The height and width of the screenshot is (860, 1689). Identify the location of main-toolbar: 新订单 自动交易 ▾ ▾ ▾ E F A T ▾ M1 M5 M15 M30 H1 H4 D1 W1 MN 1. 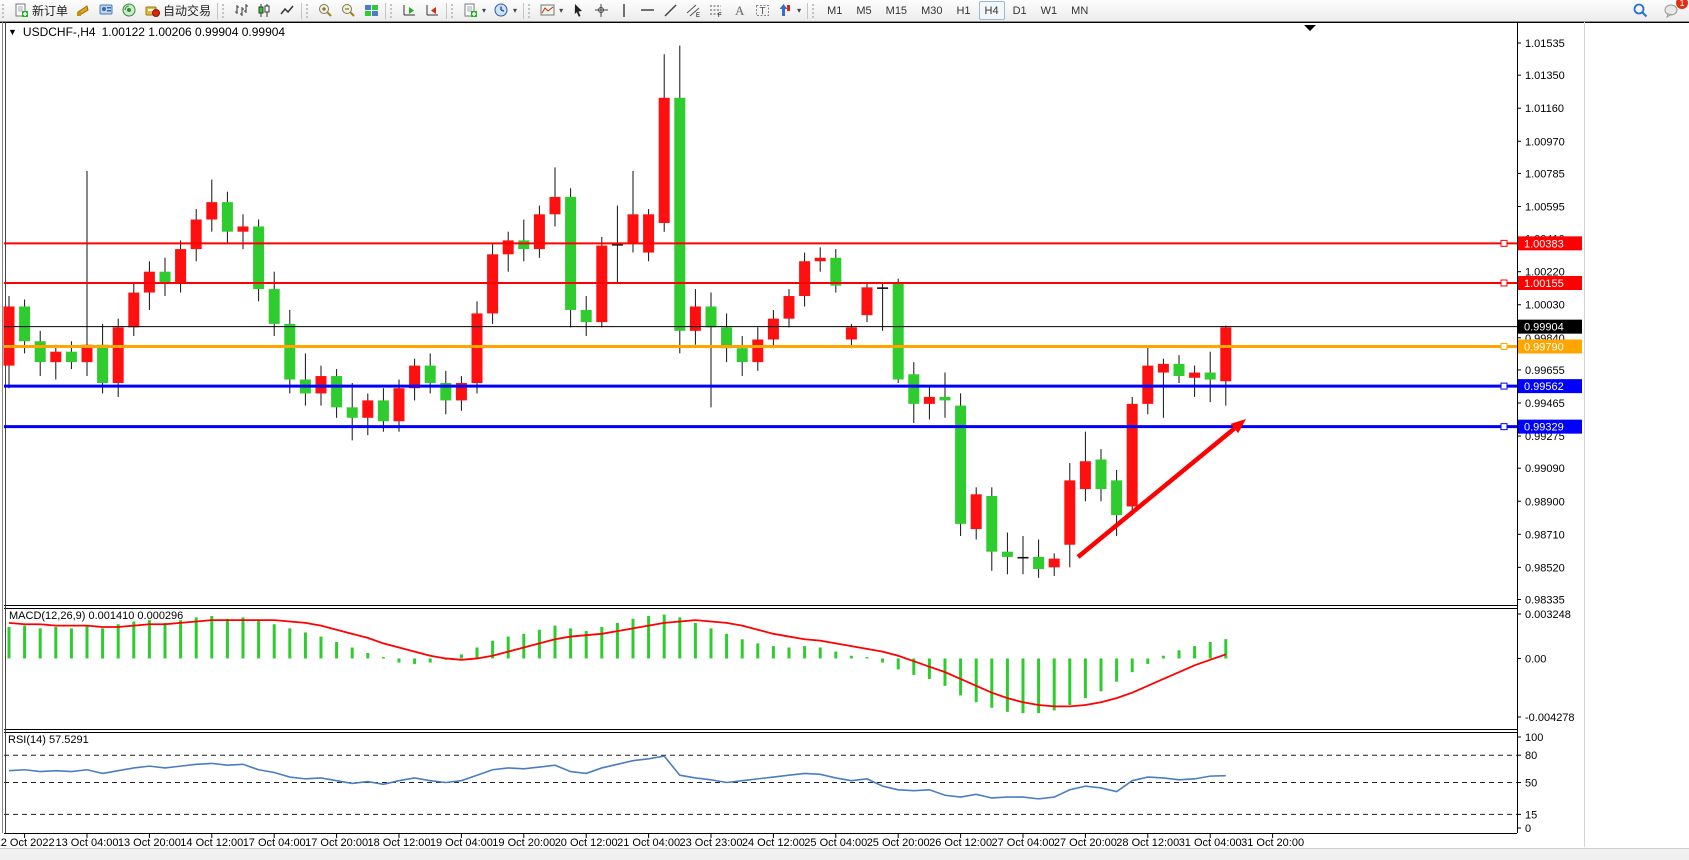
(844, 11).